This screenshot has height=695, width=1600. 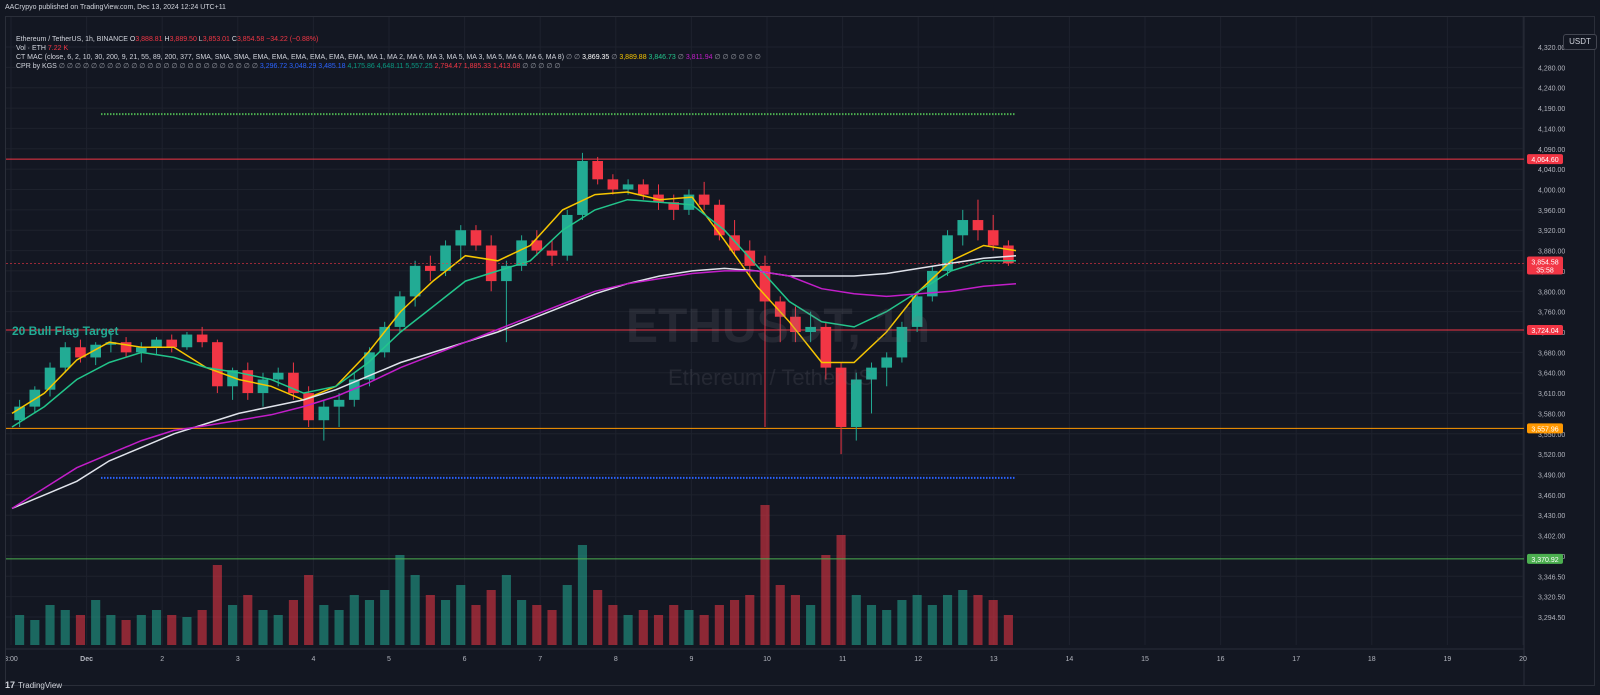 What do you see at coordinates (1551, 313) in the screenshot?
I see `price-tick-label: 3,760.00` at bounding box center [1551, 313].